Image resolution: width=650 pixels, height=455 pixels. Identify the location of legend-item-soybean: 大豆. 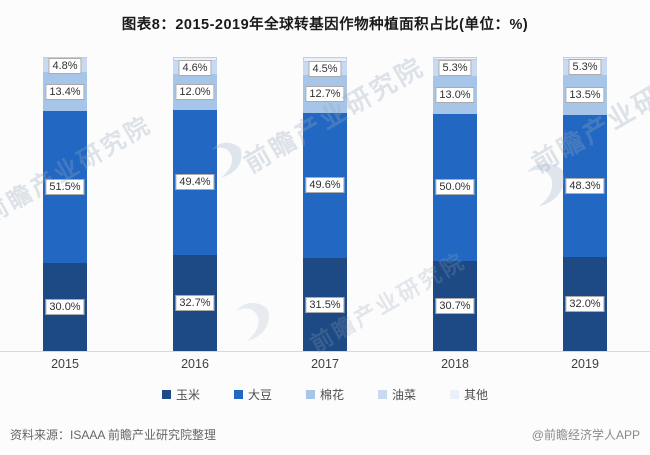
(252, 394).